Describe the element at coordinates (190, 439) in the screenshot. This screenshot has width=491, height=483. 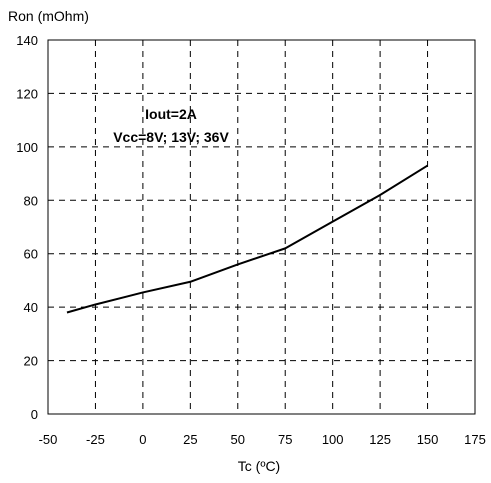
I see `x-tick-label: 25` at that location.